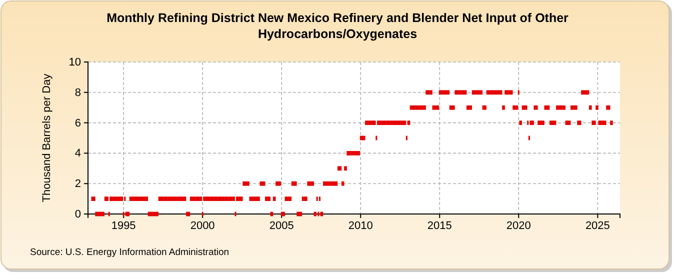 This screenshot has height=275, width=675. Describe the element at coordinates (77, 184) in the screenshot. I see `y-tick-label: 2` at that location.